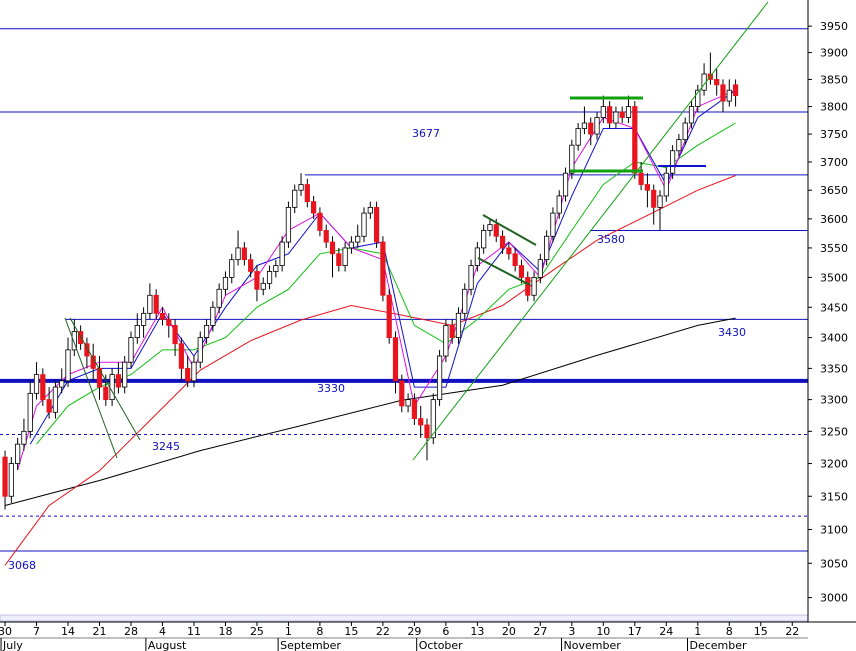 The image size is (856, 651). What do you see at coordinates (834, 248) in the screenshot?
I see `y-tick-label: 3550` at bounding box center [834, 248].